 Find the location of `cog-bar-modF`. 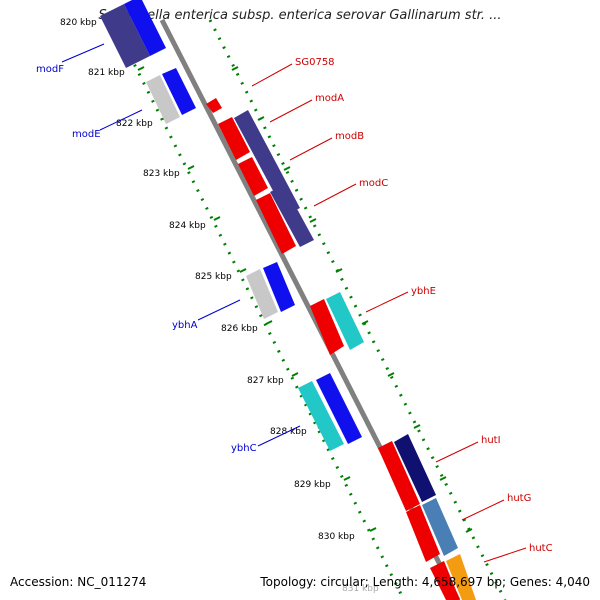

cog-bar-modF is located at coordinates (125, 36).